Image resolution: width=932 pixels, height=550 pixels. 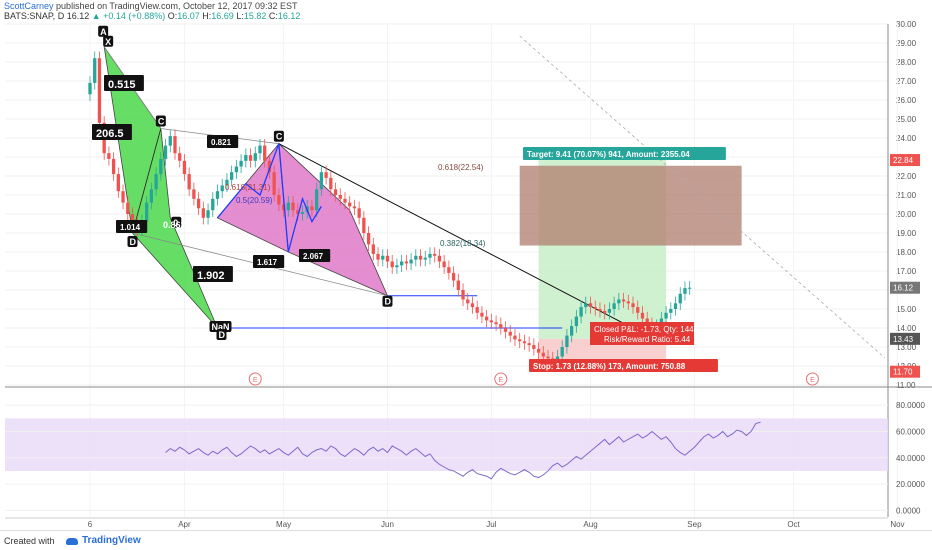 What do you see at coordinates (254, 200) in the screenshot?
I see `fib-label: 0.5(20.59)` at bounding box center [254, 200].